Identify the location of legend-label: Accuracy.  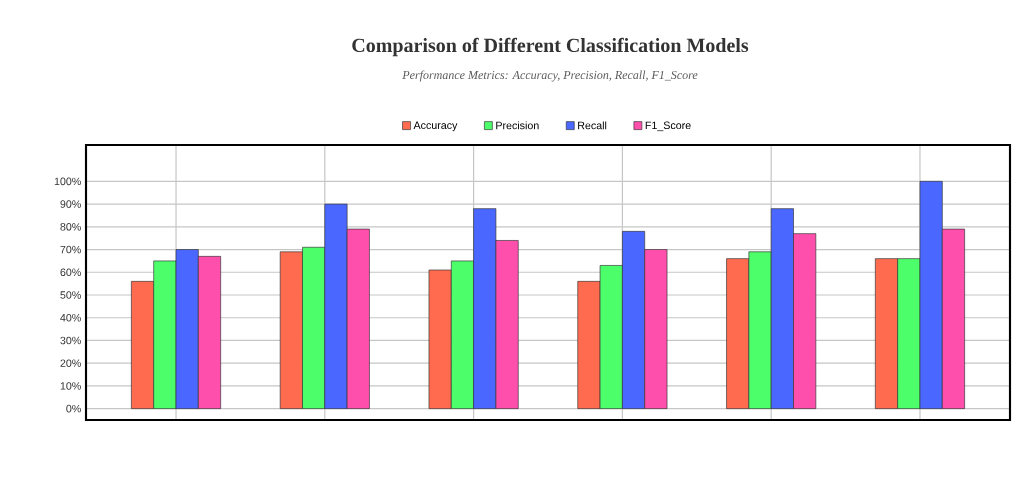
(435, 126).